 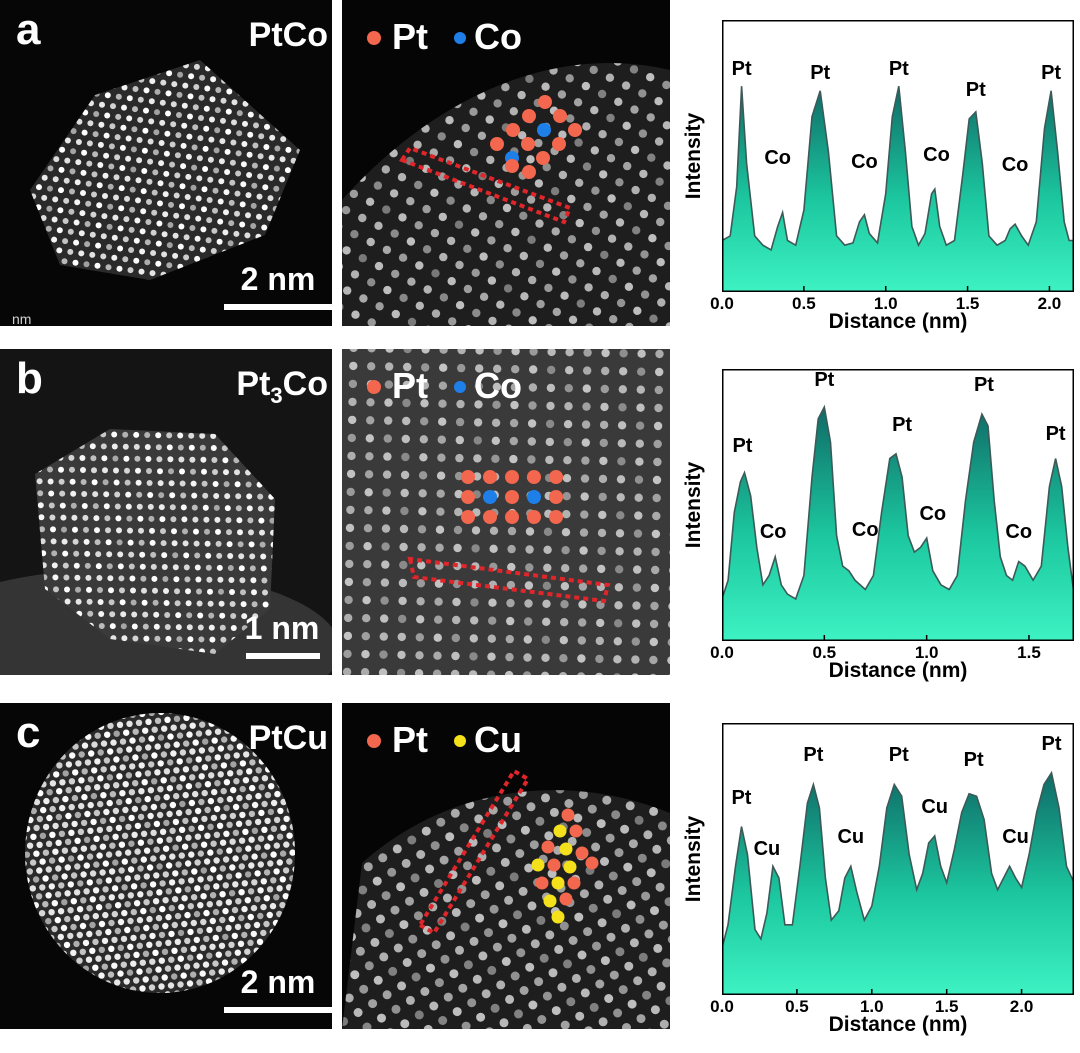 I want to click on panel-letter: b, so click(x=29, y=378).